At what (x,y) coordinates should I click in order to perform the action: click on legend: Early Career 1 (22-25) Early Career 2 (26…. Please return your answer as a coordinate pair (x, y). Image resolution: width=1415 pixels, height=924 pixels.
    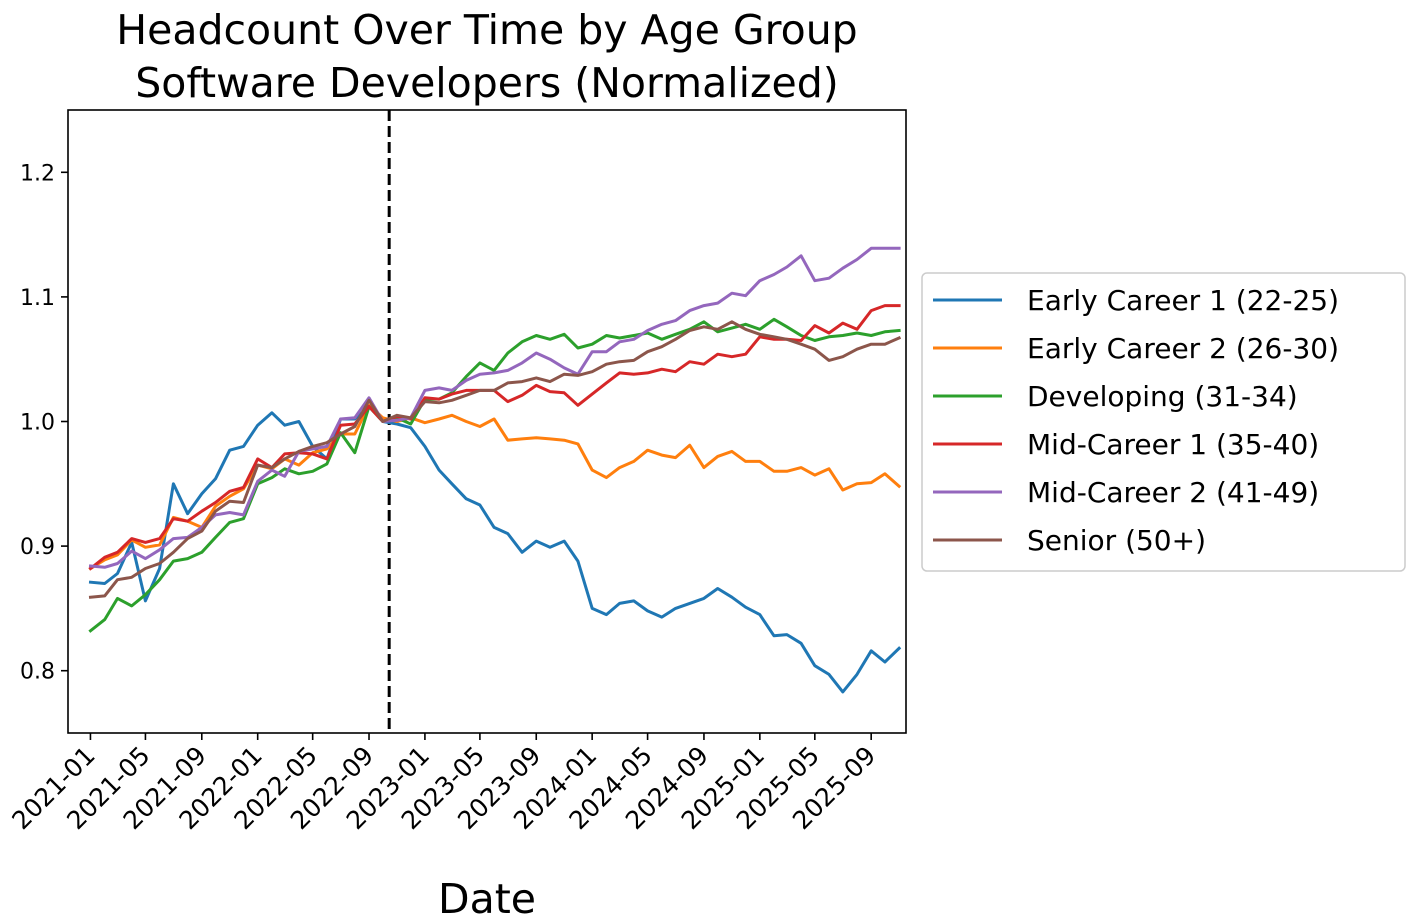
    Looking at the image, I should click on (1163, 422).